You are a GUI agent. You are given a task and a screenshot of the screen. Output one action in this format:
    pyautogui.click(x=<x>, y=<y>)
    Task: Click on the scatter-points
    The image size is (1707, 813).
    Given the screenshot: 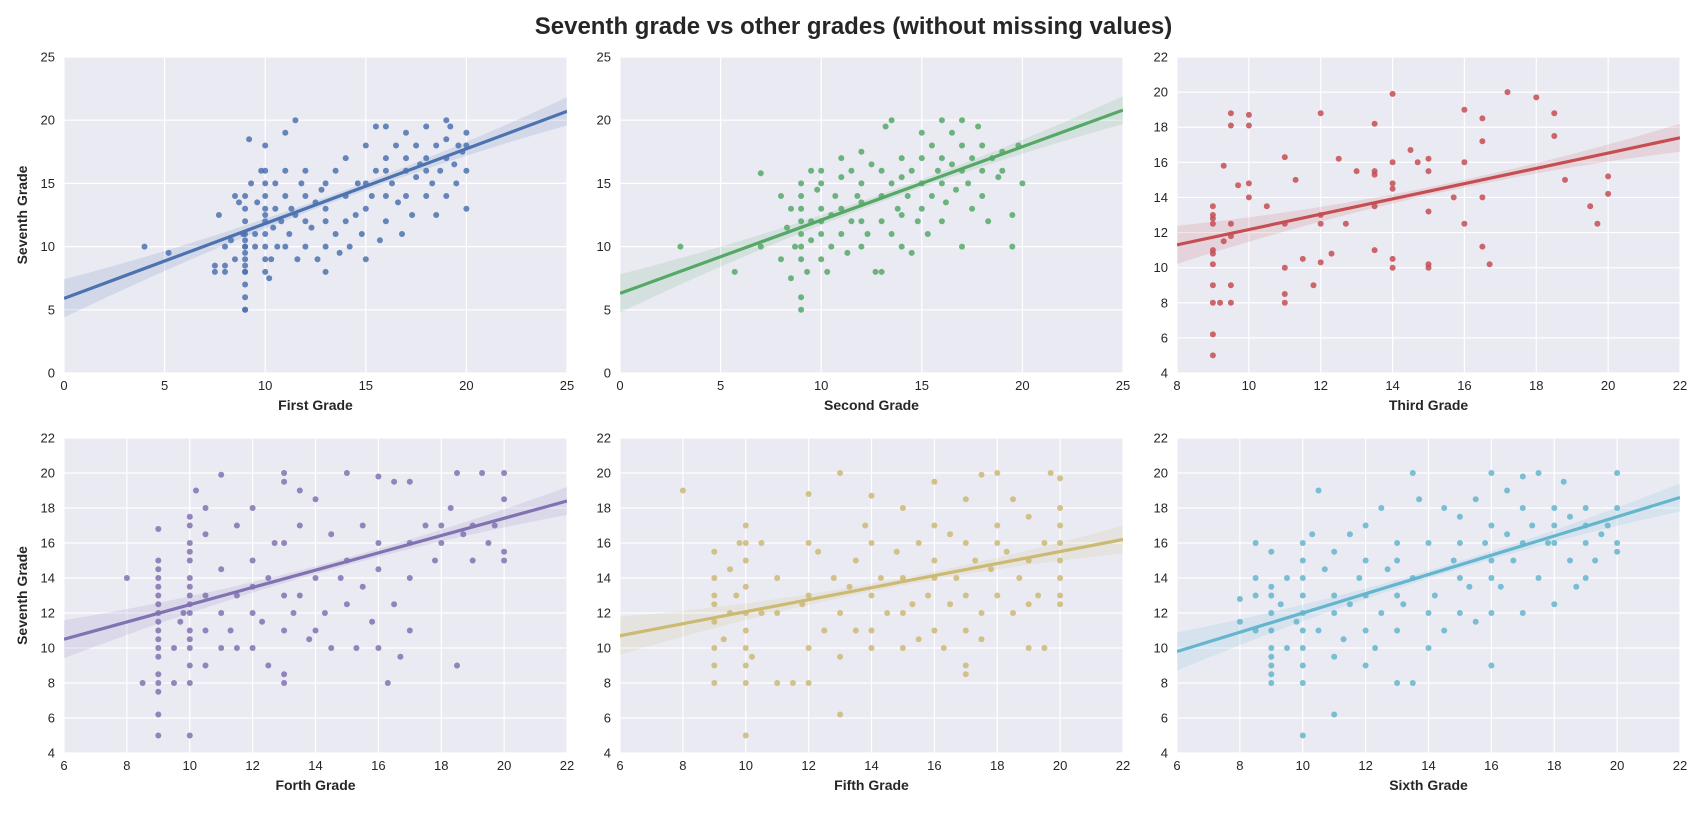 What is the action you would take?
    pyautogui.click(x=851, y=215)
    